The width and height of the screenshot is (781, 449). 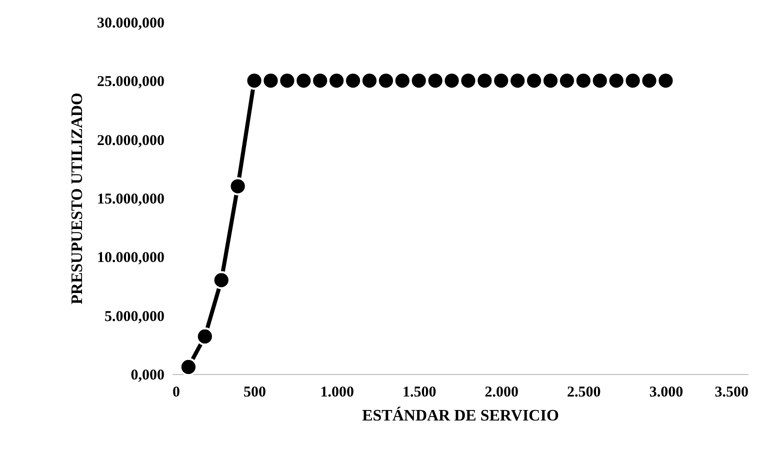 What do you see at coordinates (130, 140) in the screenshot?
I see `y-tick-label: 20.000,000` at bounding box center [130, 140].